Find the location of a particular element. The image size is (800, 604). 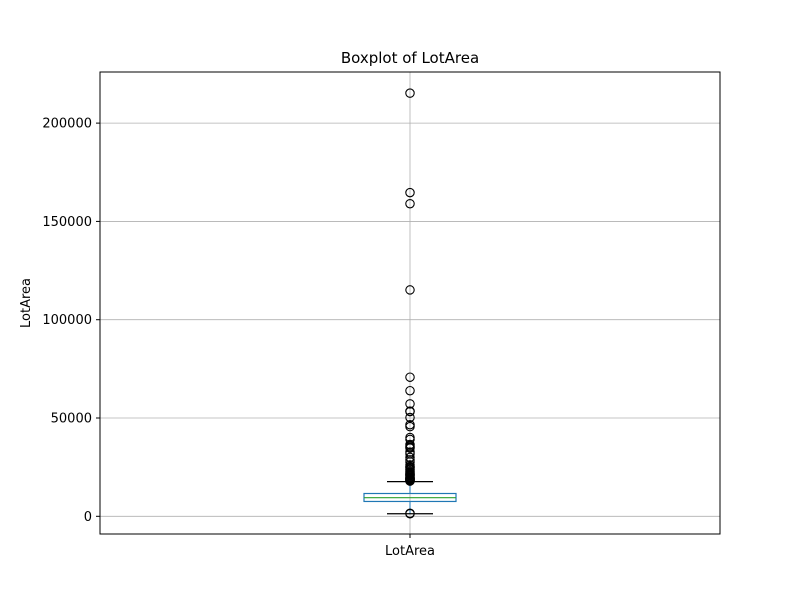

y-tick-label: 150000 is located at coordinates (67, 222).